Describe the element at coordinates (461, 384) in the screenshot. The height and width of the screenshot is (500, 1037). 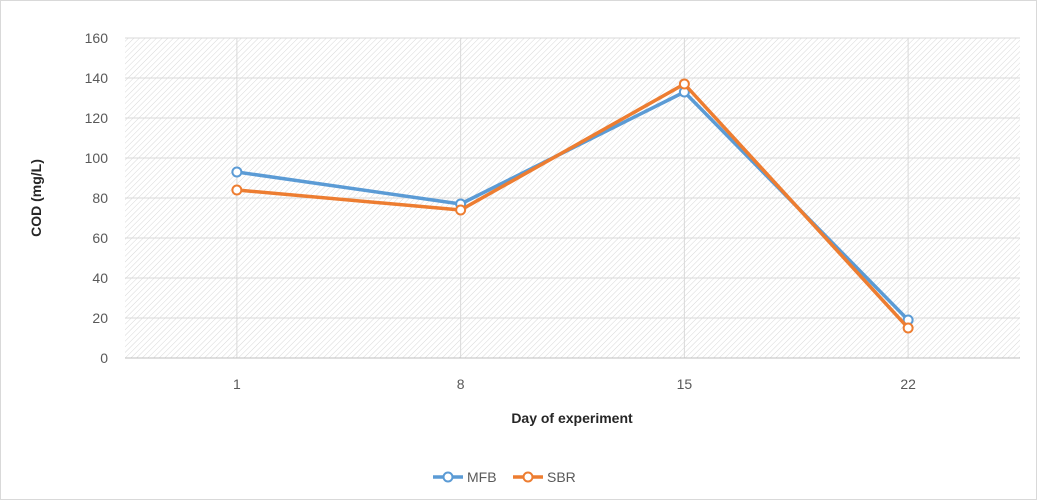
I see `x-tick-label: 8` at that location.